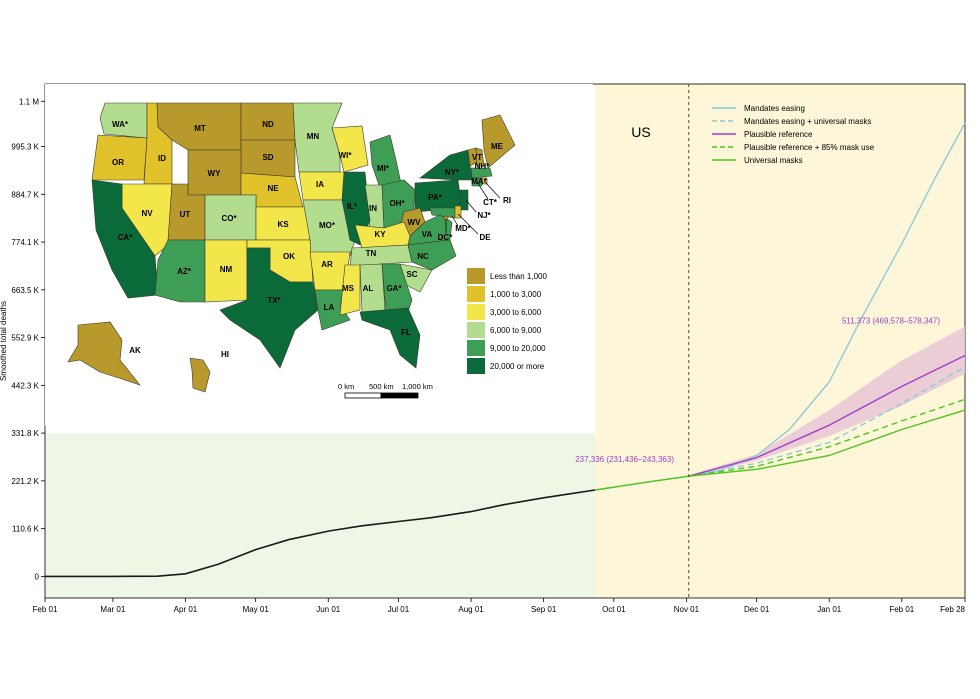 Image resolution: width=980 pixels, height=699 pixels. What do you see at coordinates (446, 237) in the screenshot?
I see `state-label: DC*` at bounding box center [446, 237].